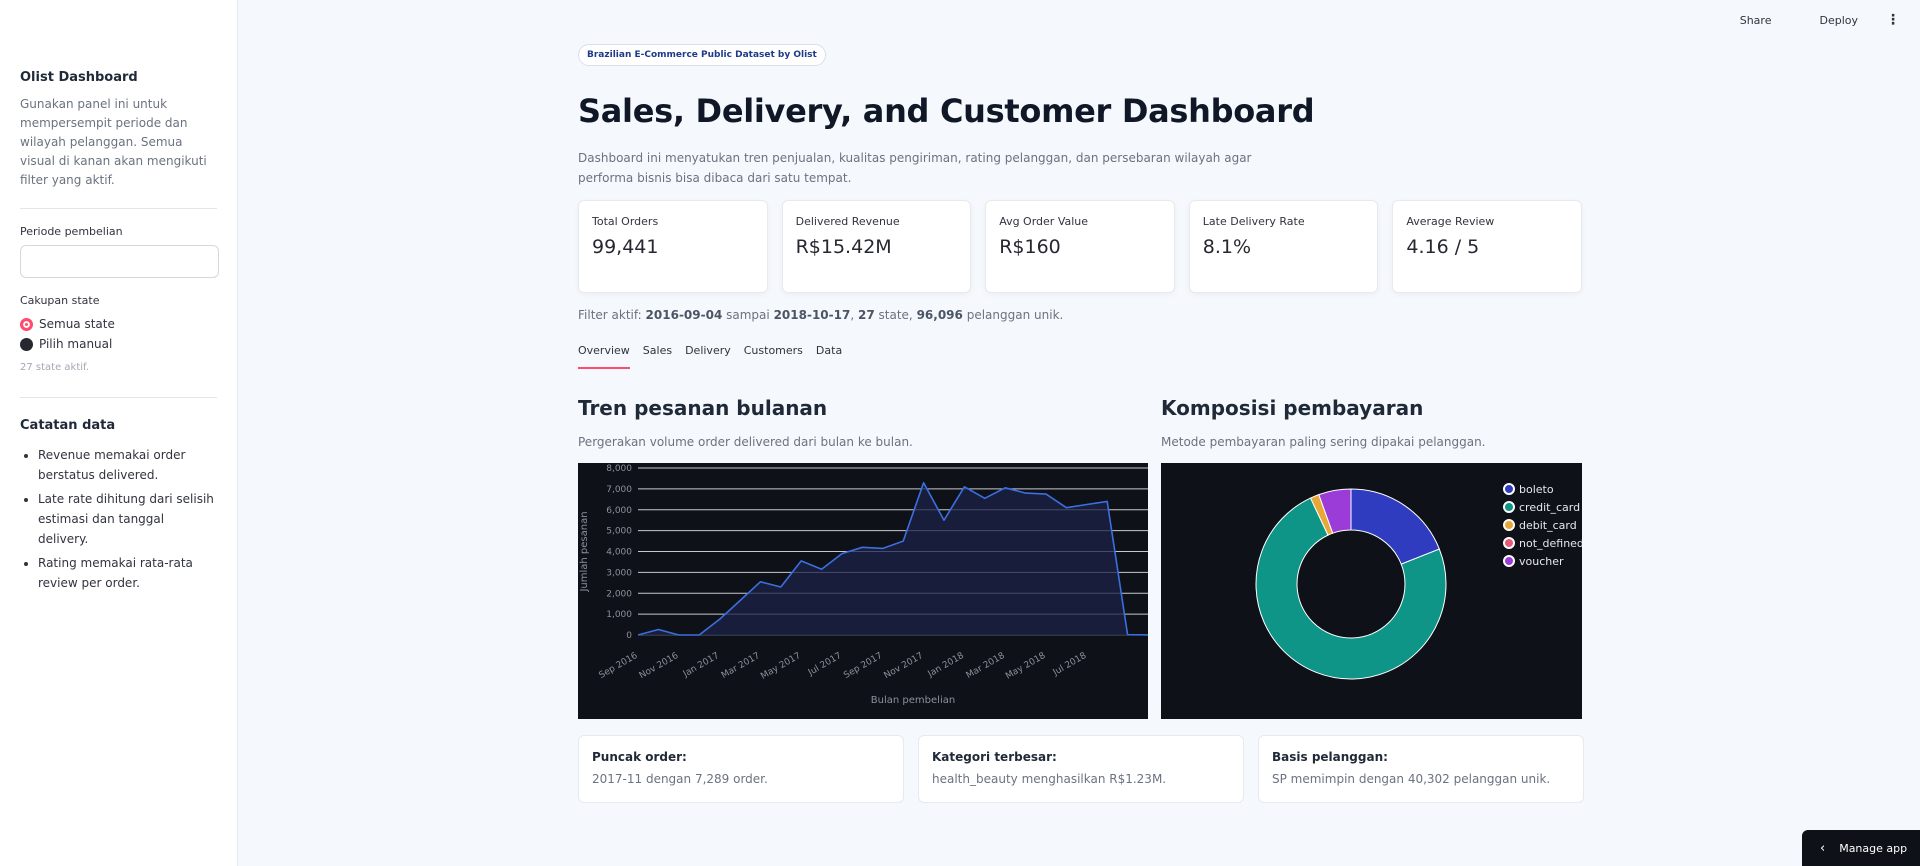 The height and width of the screenshot is (866, 1920). What do you see at coordinates (1536, 489) in the screenshot?
I see `legend-label-boleto: boleto` at bounding box center [1536, 489].